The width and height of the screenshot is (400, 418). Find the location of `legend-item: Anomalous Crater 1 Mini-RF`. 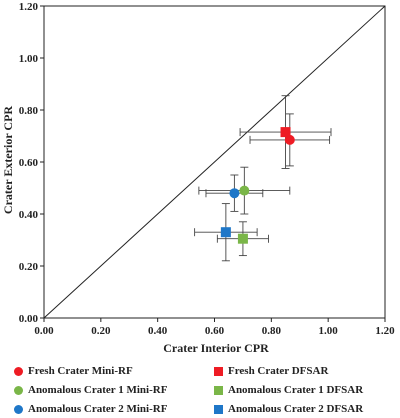

legend-item: Anomalous Crater 1 Mini-RF is located at coordinates (90, 390).